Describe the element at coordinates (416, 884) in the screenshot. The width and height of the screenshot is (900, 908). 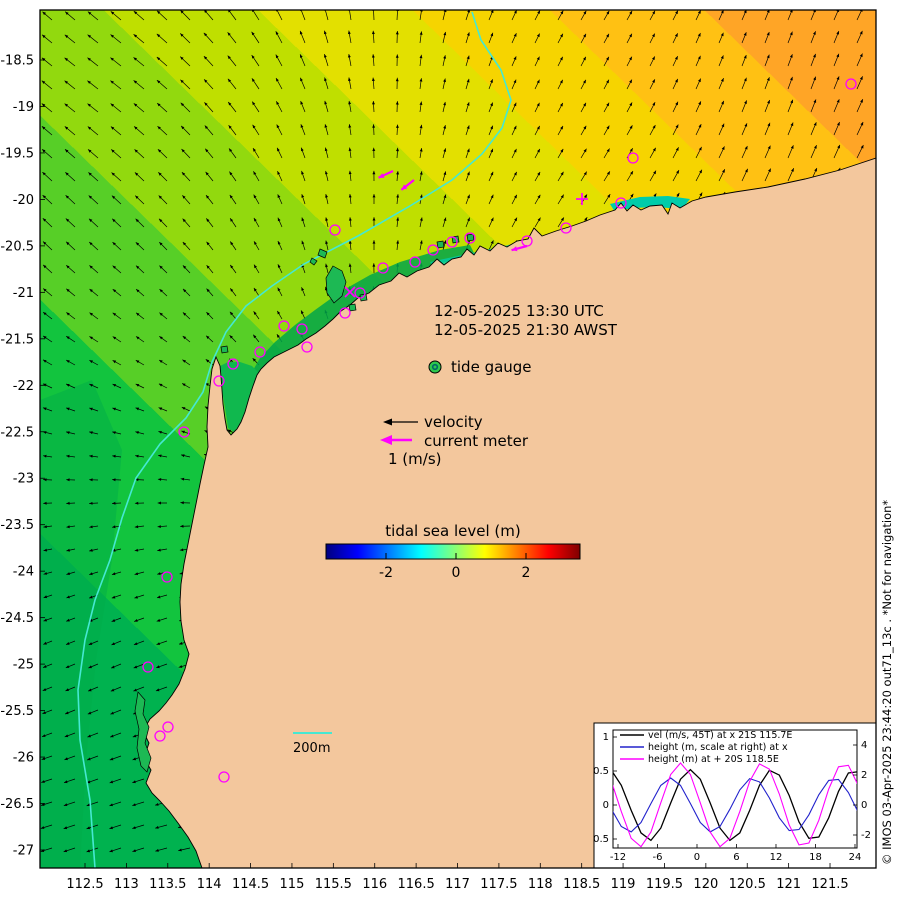
I see `lon-tick-label: 116.5` at that location.